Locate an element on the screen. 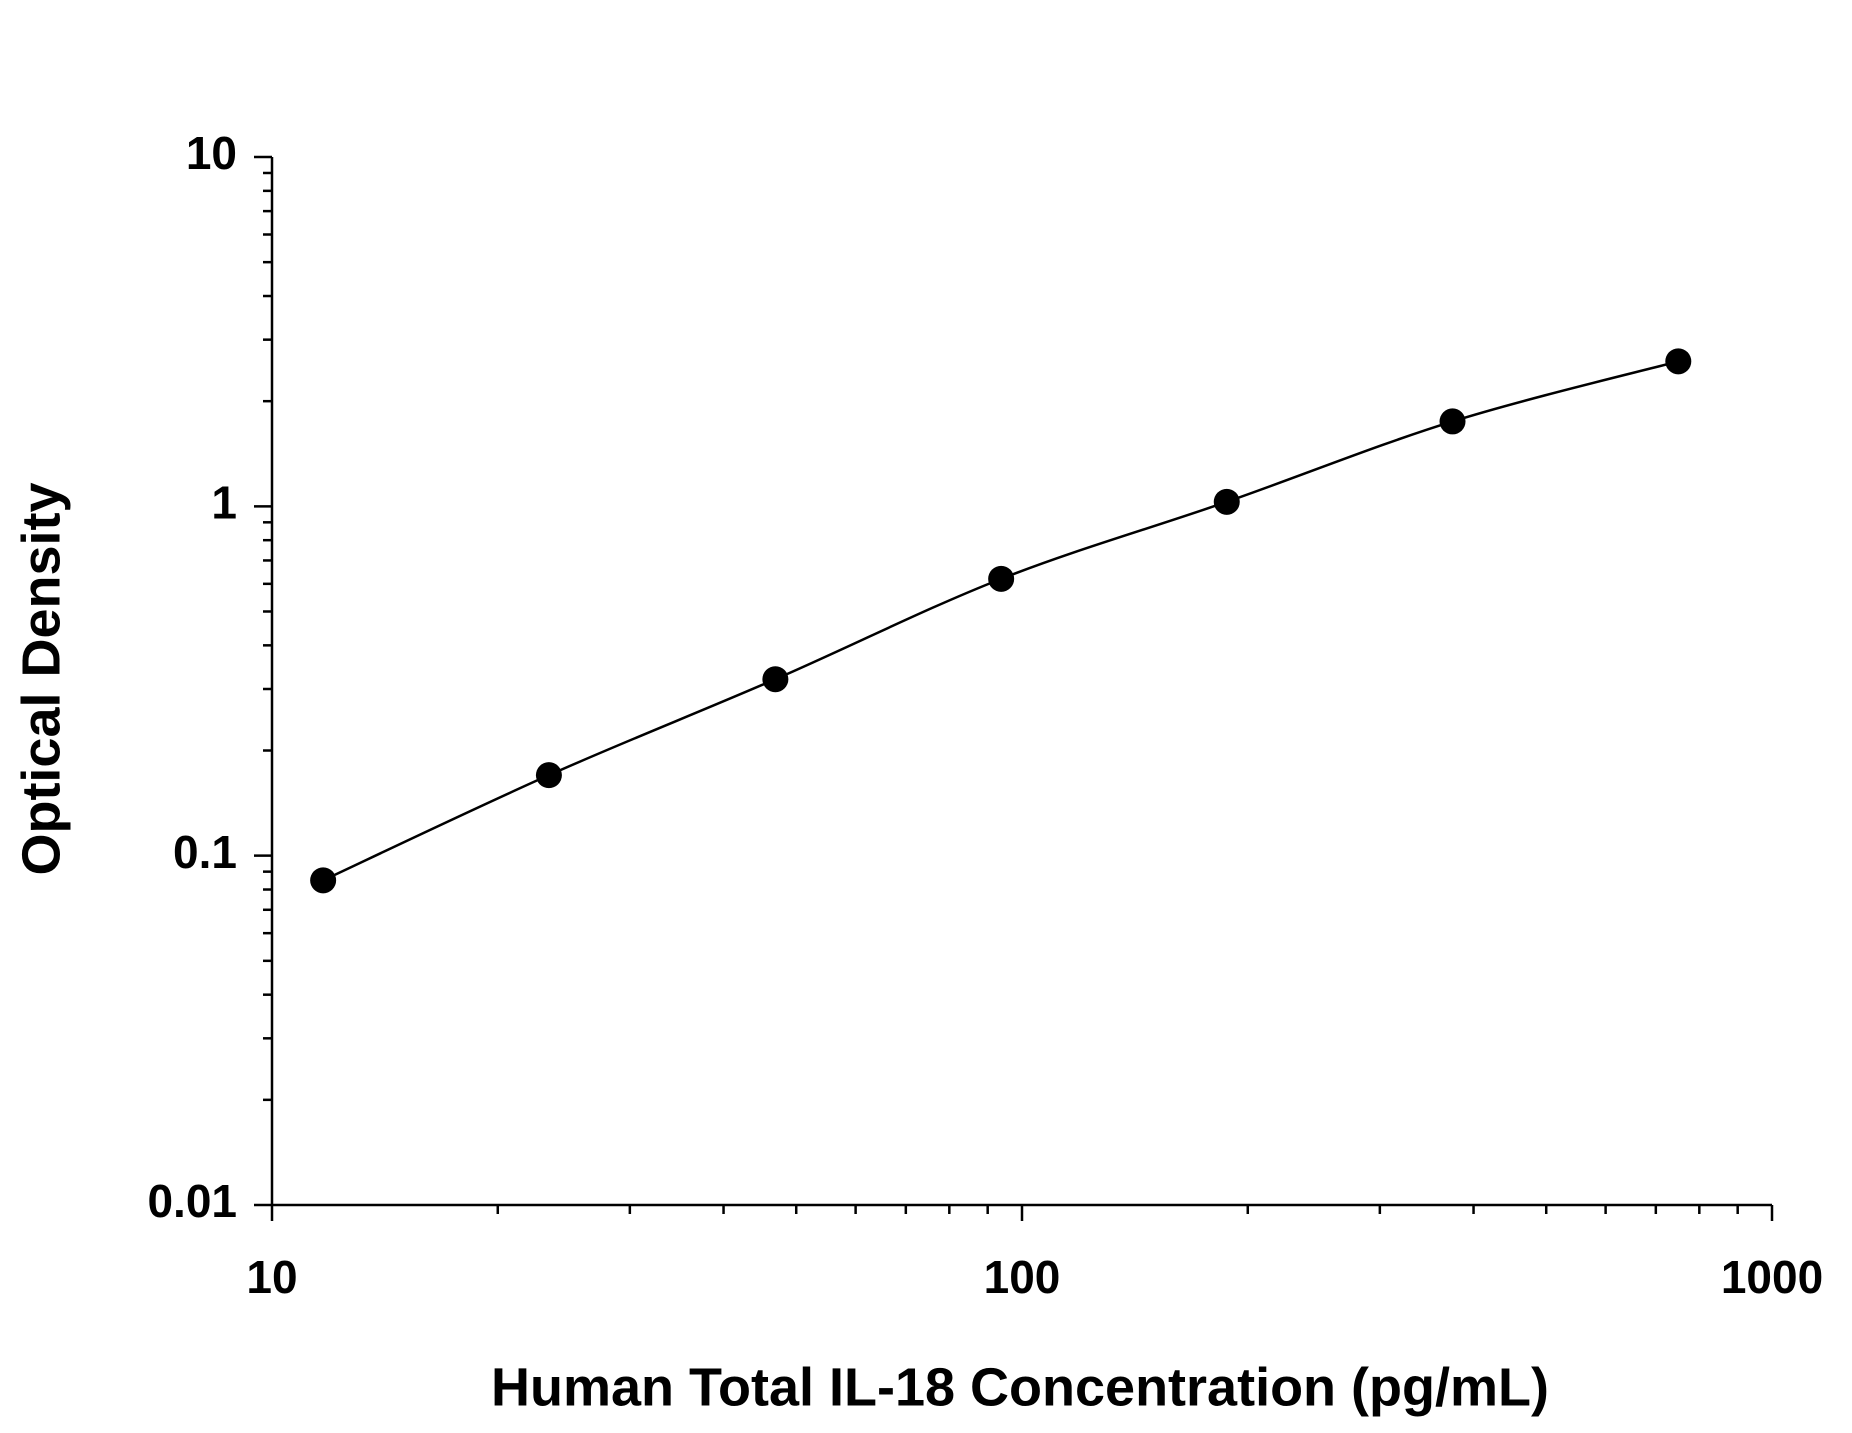 The image size is (1852, 1433). y-tick-label: 1 is located at coordinates (224, 502).